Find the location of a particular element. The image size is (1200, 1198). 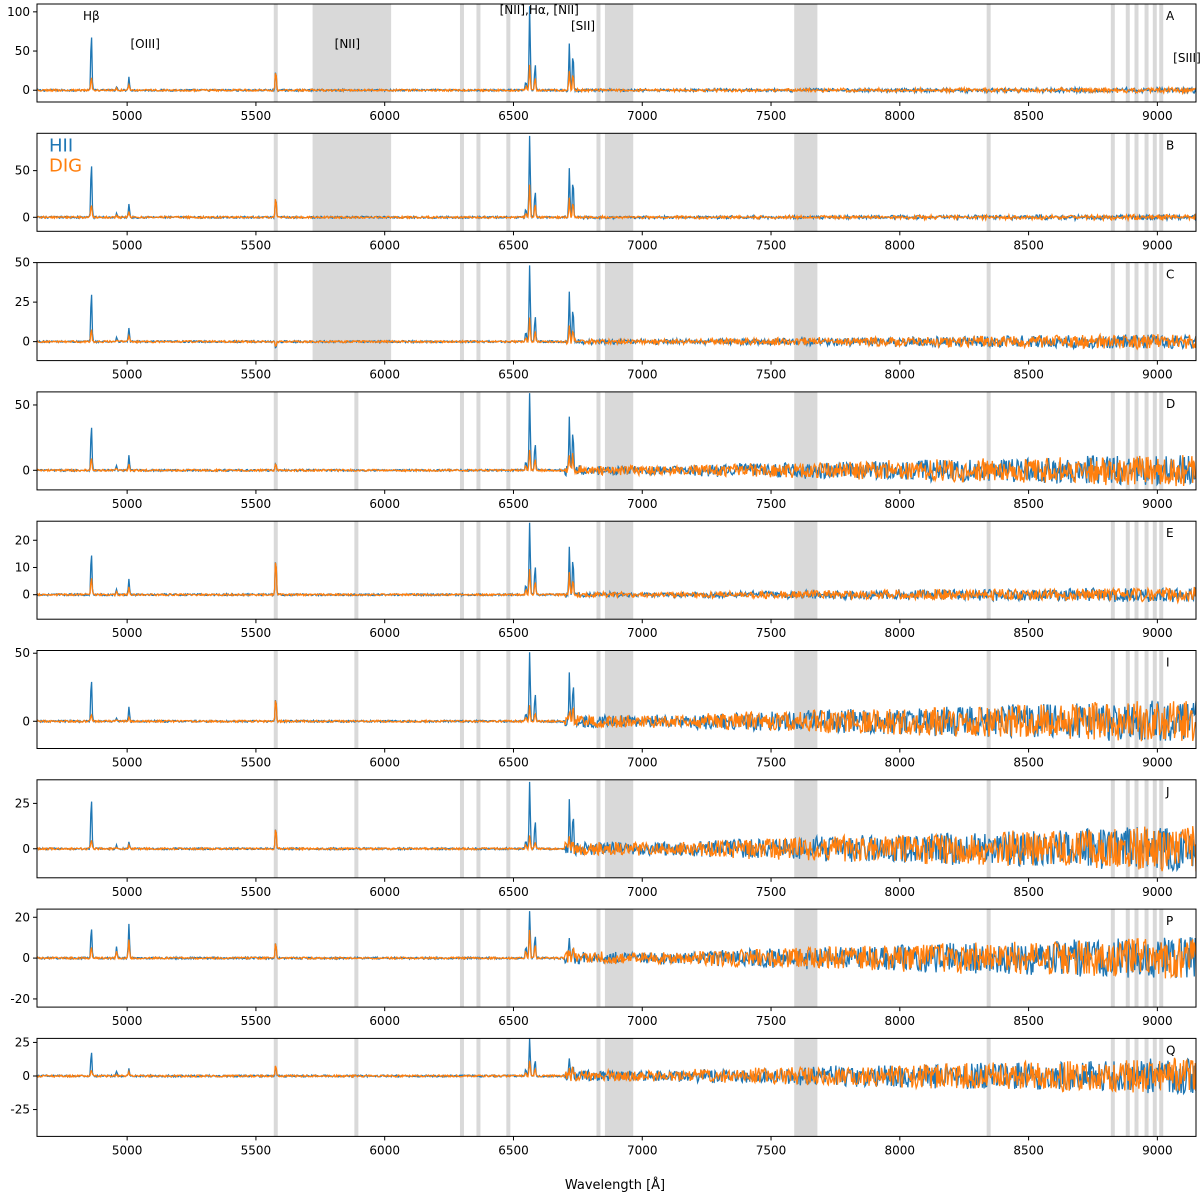

y-tick-label: 50 is located at coordinates (22, 51).